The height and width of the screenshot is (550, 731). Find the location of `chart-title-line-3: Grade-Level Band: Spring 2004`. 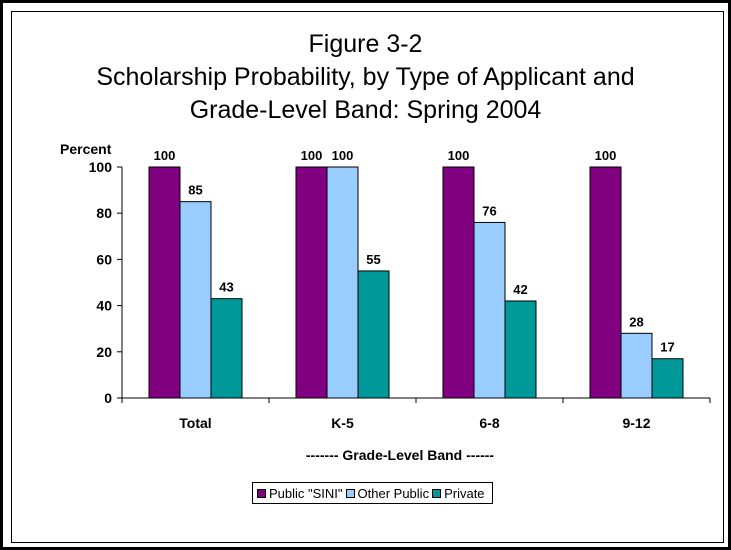

chart-title-line-3: Grade-Level Band: Spring 2004 is located at coordinates (365, 110).